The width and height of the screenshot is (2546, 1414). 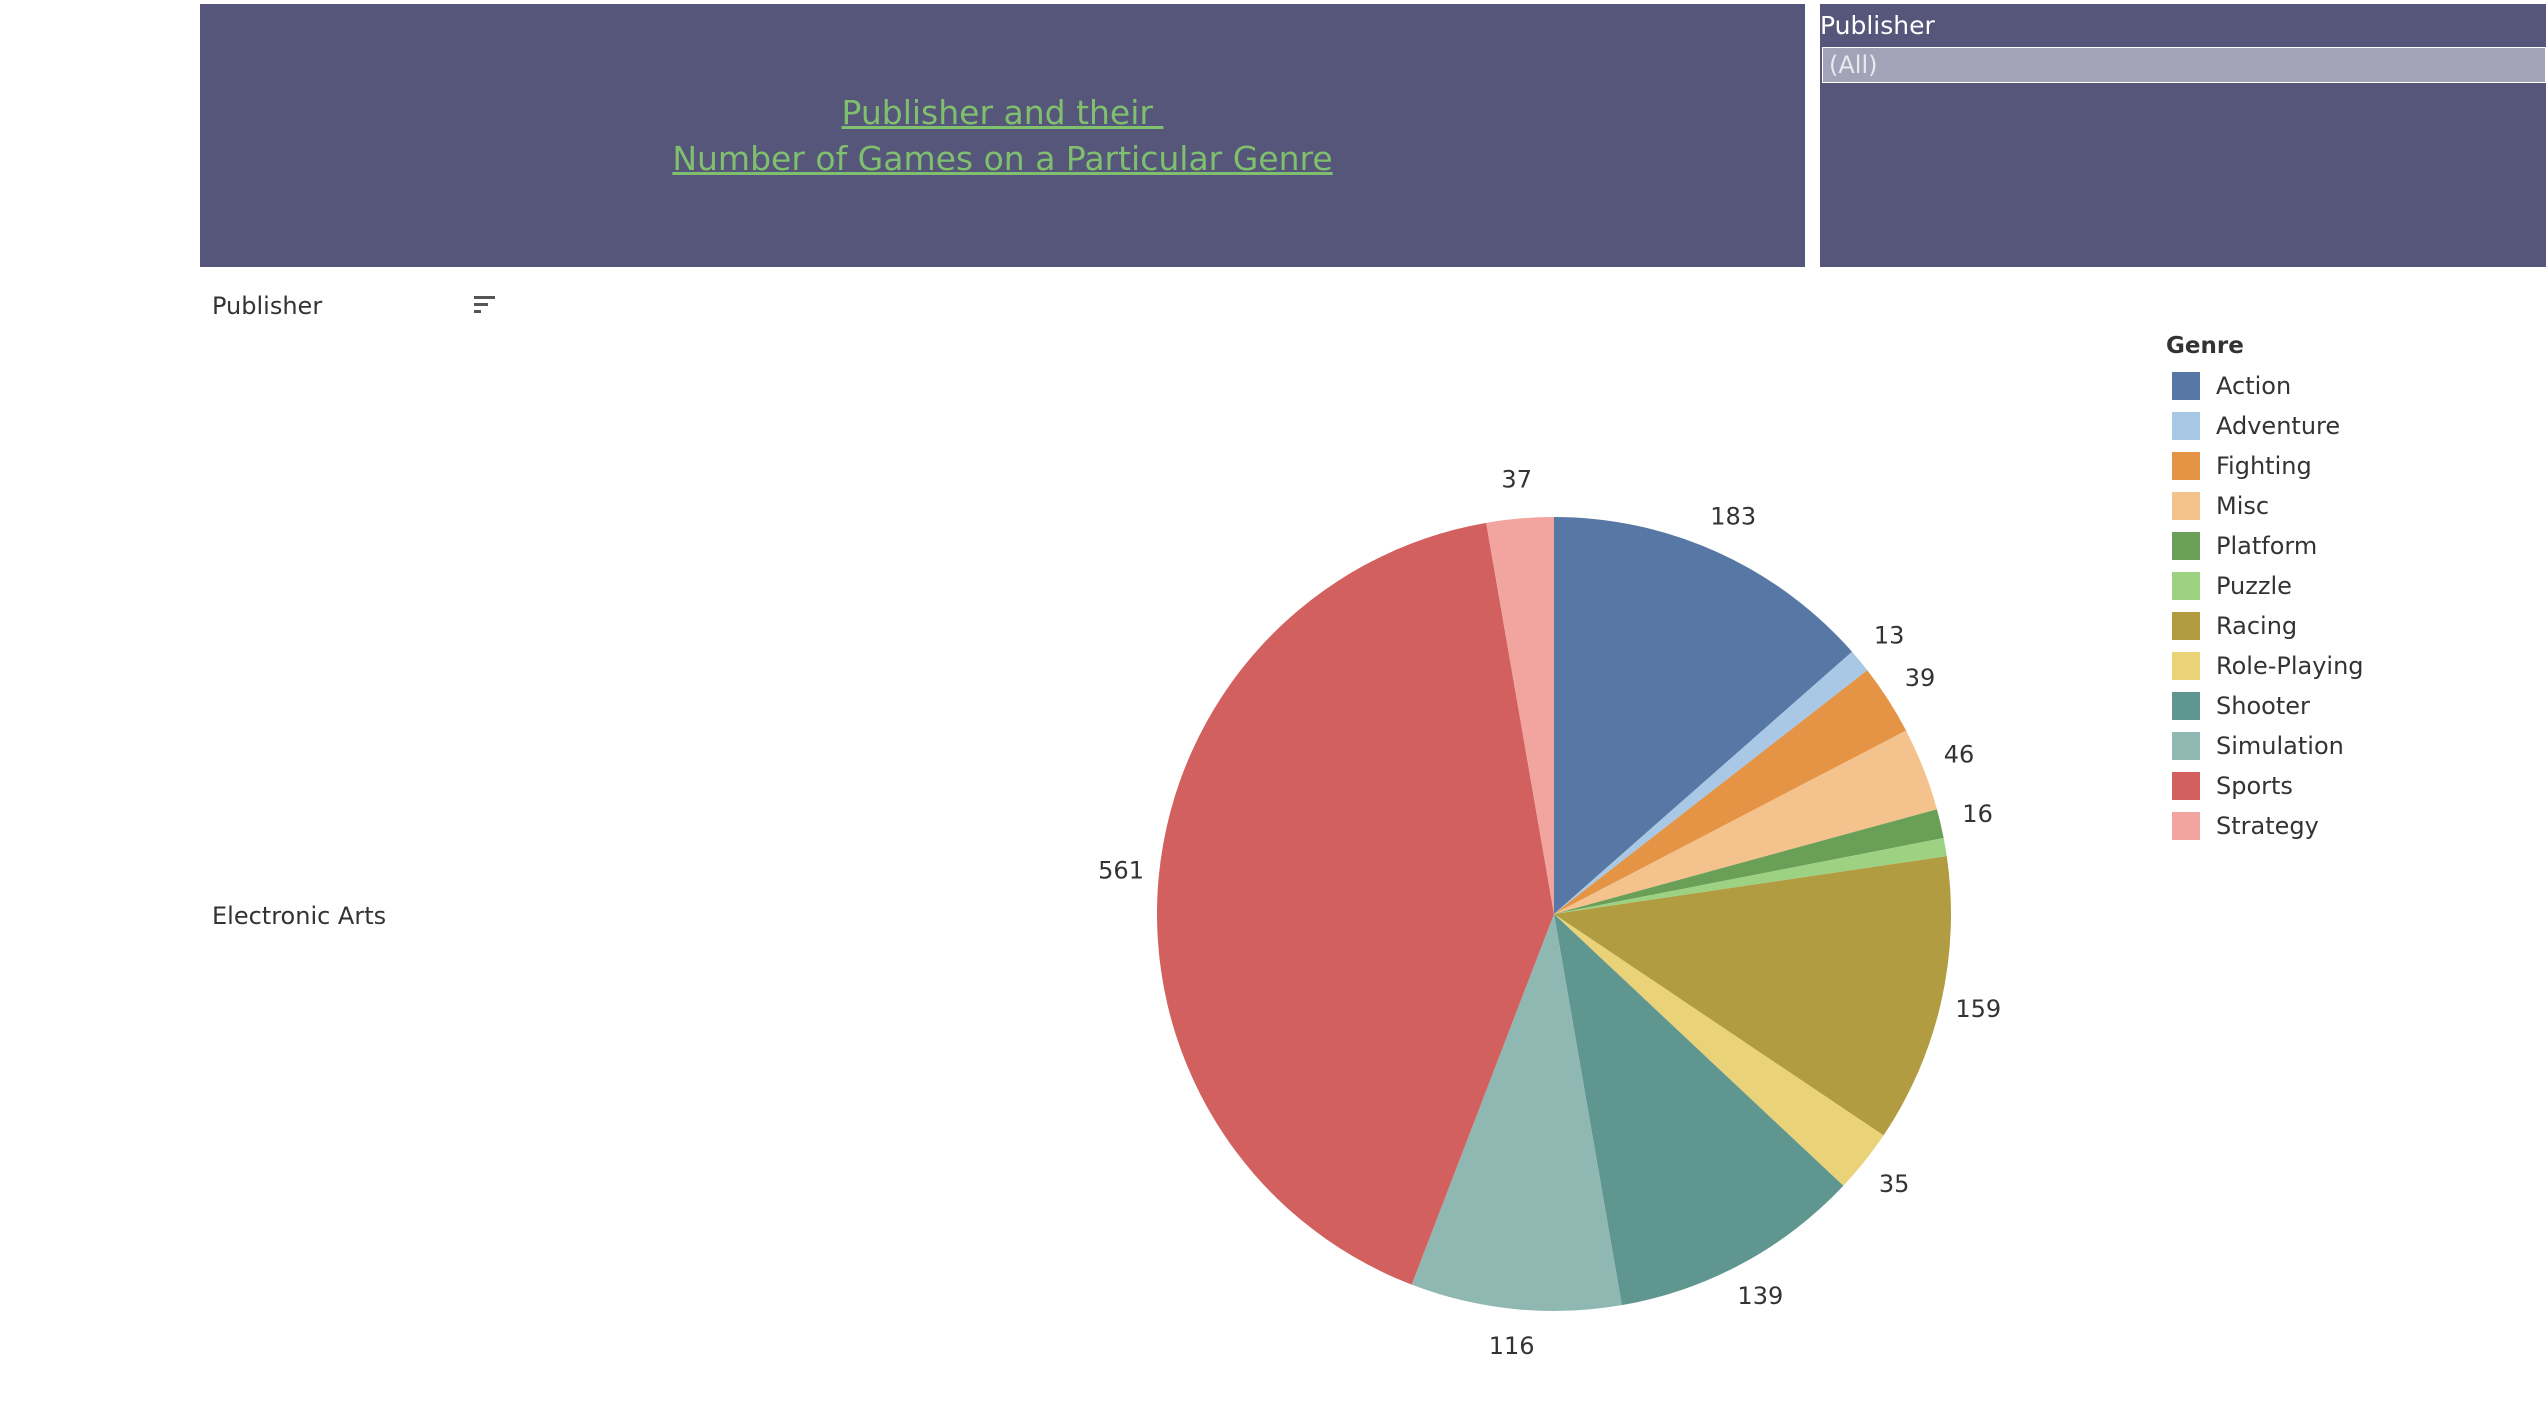 I want to click on pie-label-strategy: 37, so click(x=1516, y=480).